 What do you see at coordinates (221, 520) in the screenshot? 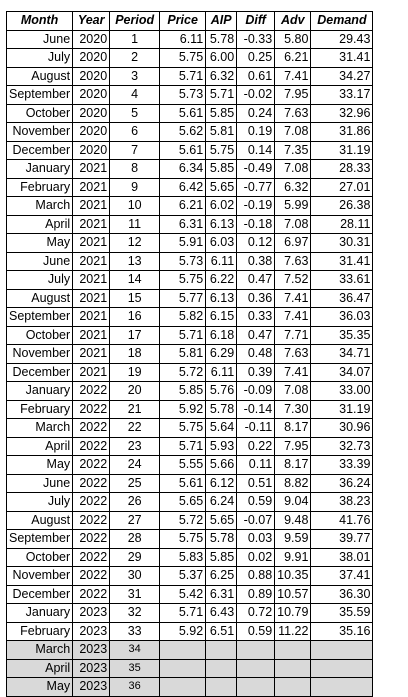
I see `cell-aip: 5.65` at bounding box center [221, 520].